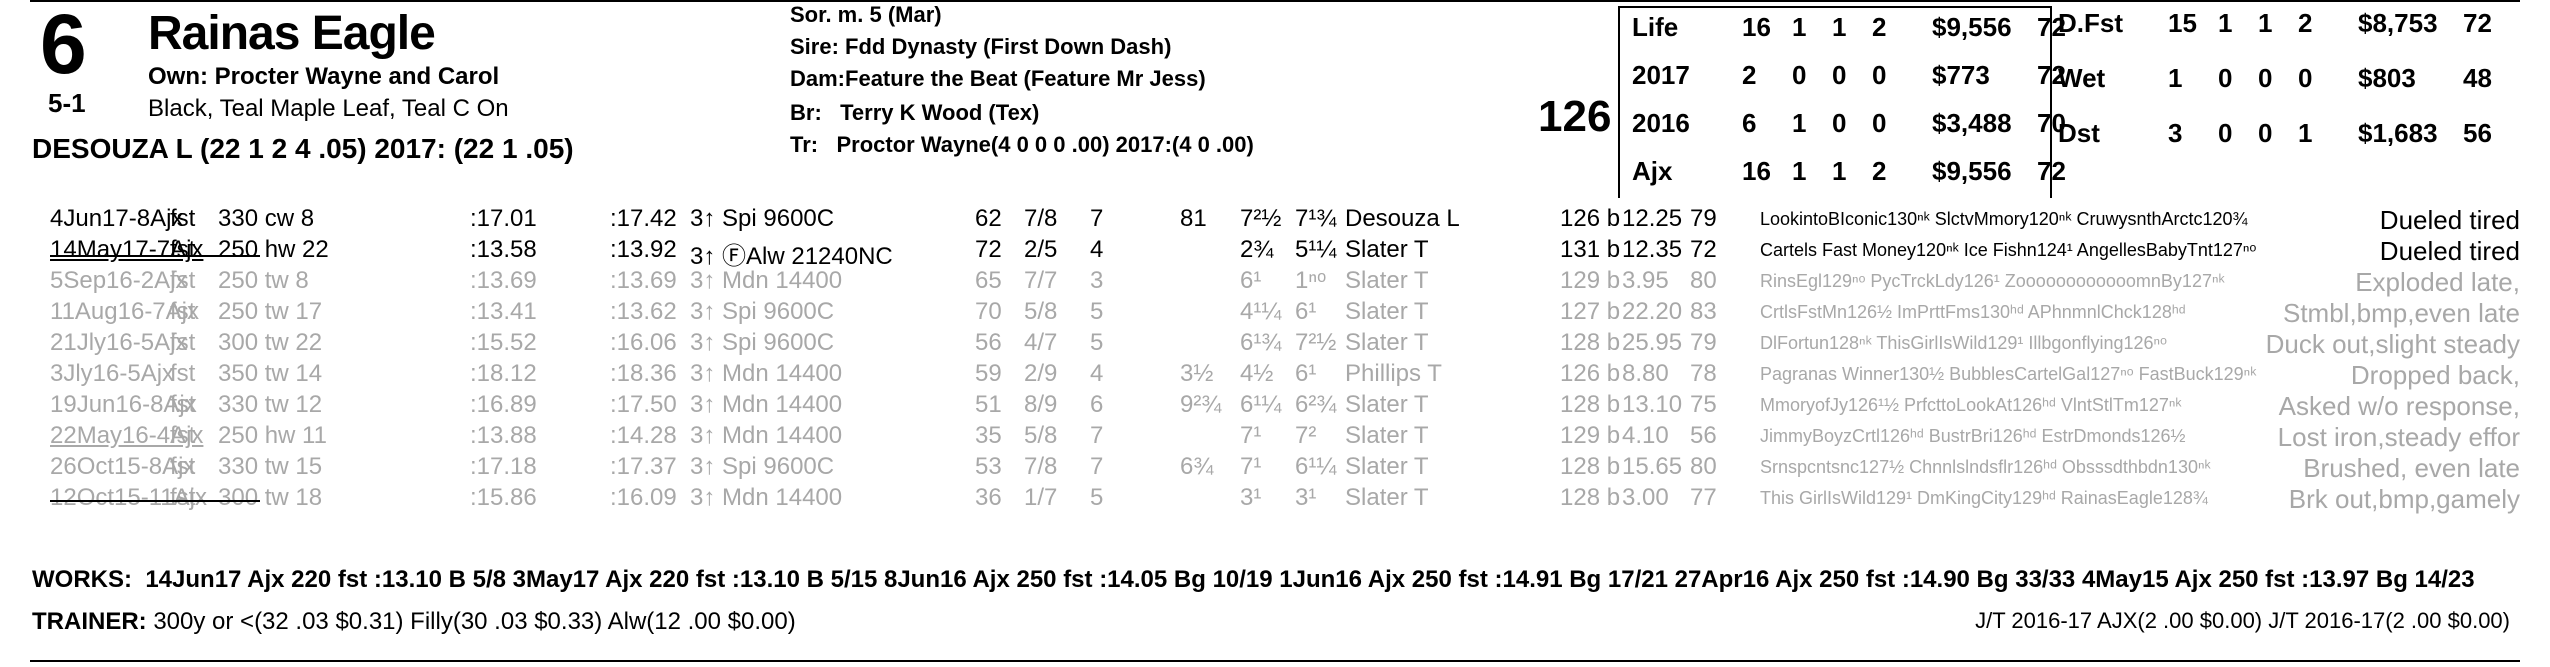 The height and width of the screenshot is (667, 2550). What do you see at coordinates (1306, 435) in the screenshot?
I see `race-fin: 7²` at bounding box center [1306, 435].